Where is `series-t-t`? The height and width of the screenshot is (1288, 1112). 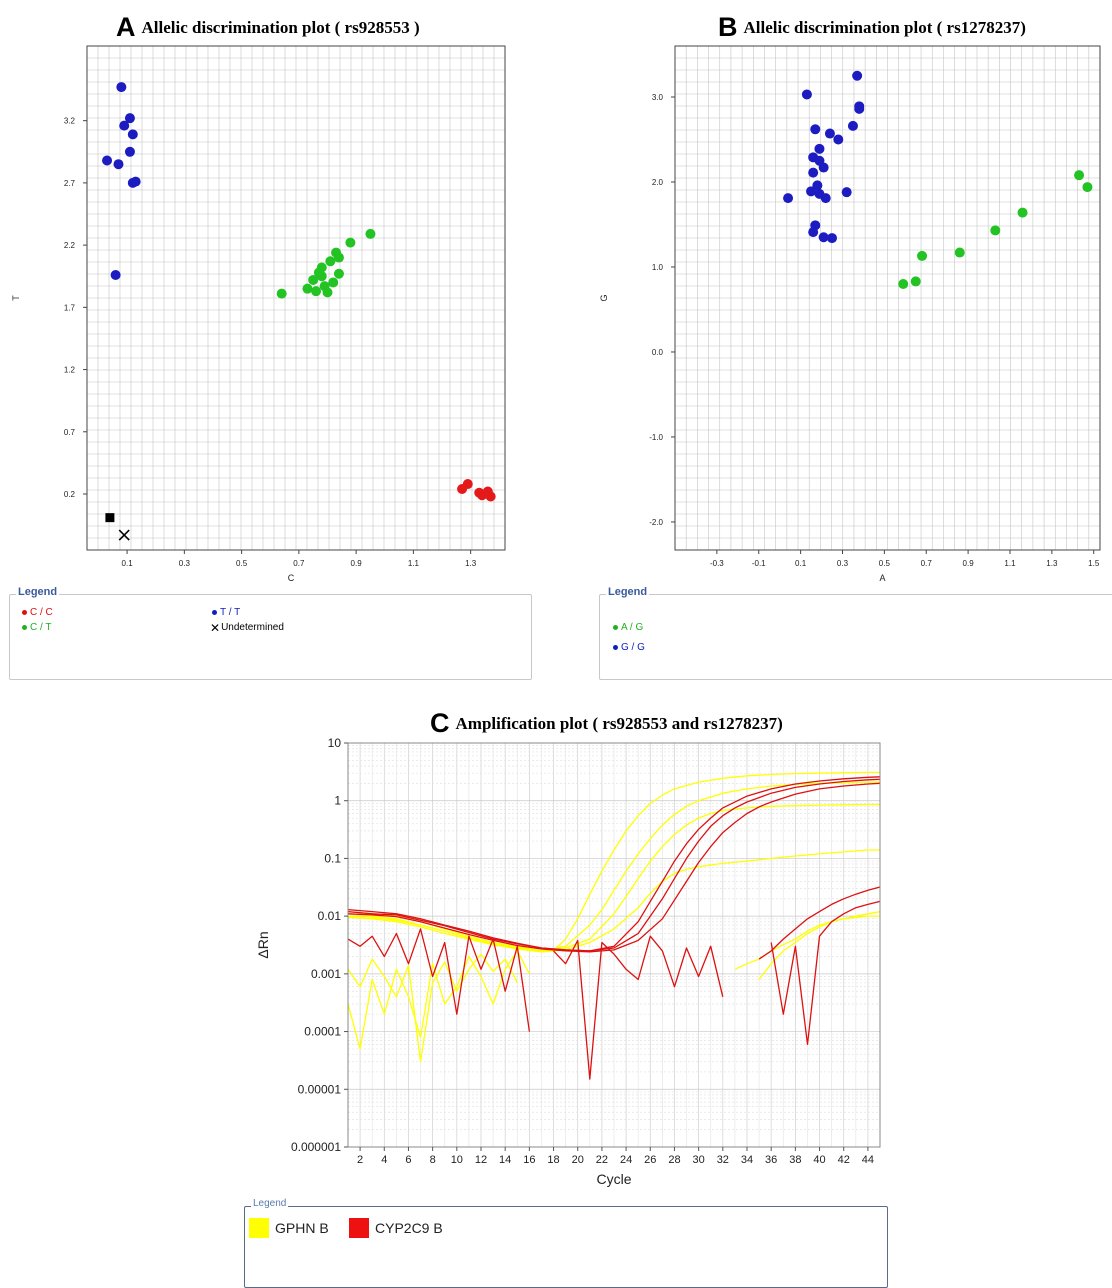 series-t-t is located at coordinates (121, 181).